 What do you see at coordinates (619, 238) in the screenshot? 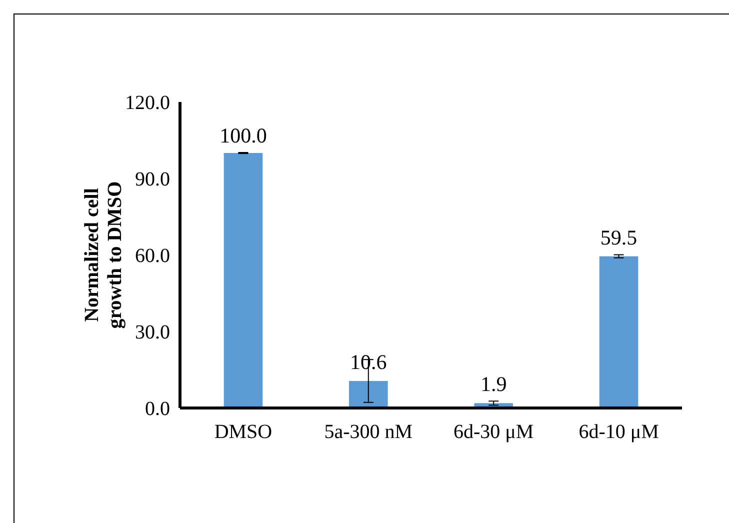
I see `data-label: 59.5` at bounding box center [619, 238].